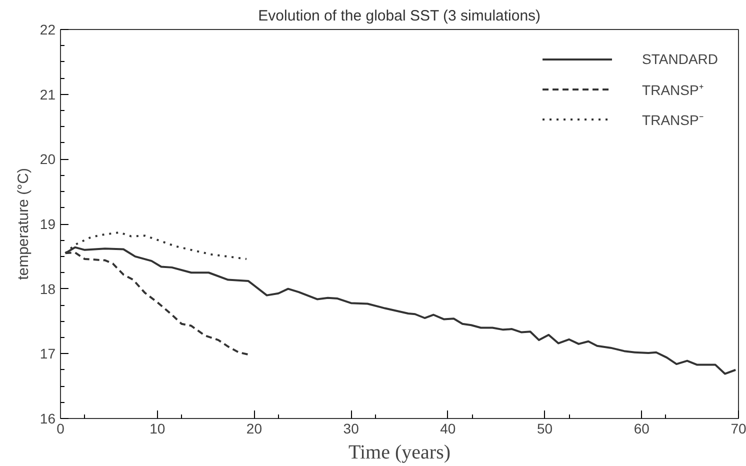  What do you see at coordinates (738, 428) in the screenshot?
I see `x-tick-label: 70` at bounding box center [738, 428].